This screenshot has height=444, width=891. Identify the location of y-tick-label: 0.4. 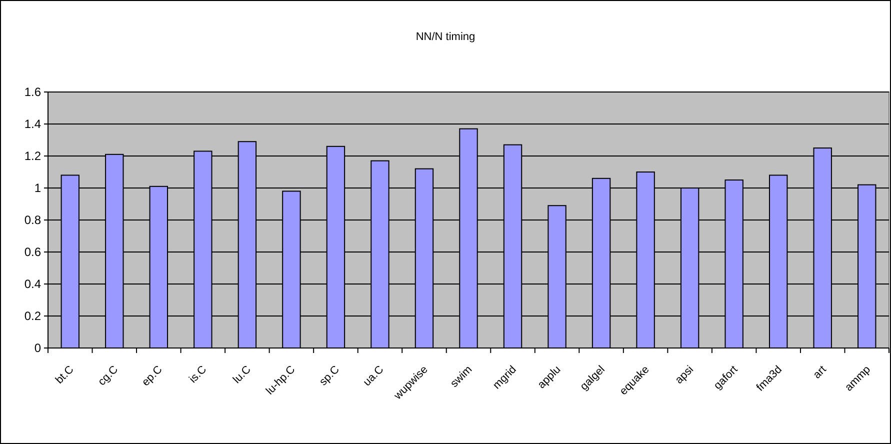
(33, 284).